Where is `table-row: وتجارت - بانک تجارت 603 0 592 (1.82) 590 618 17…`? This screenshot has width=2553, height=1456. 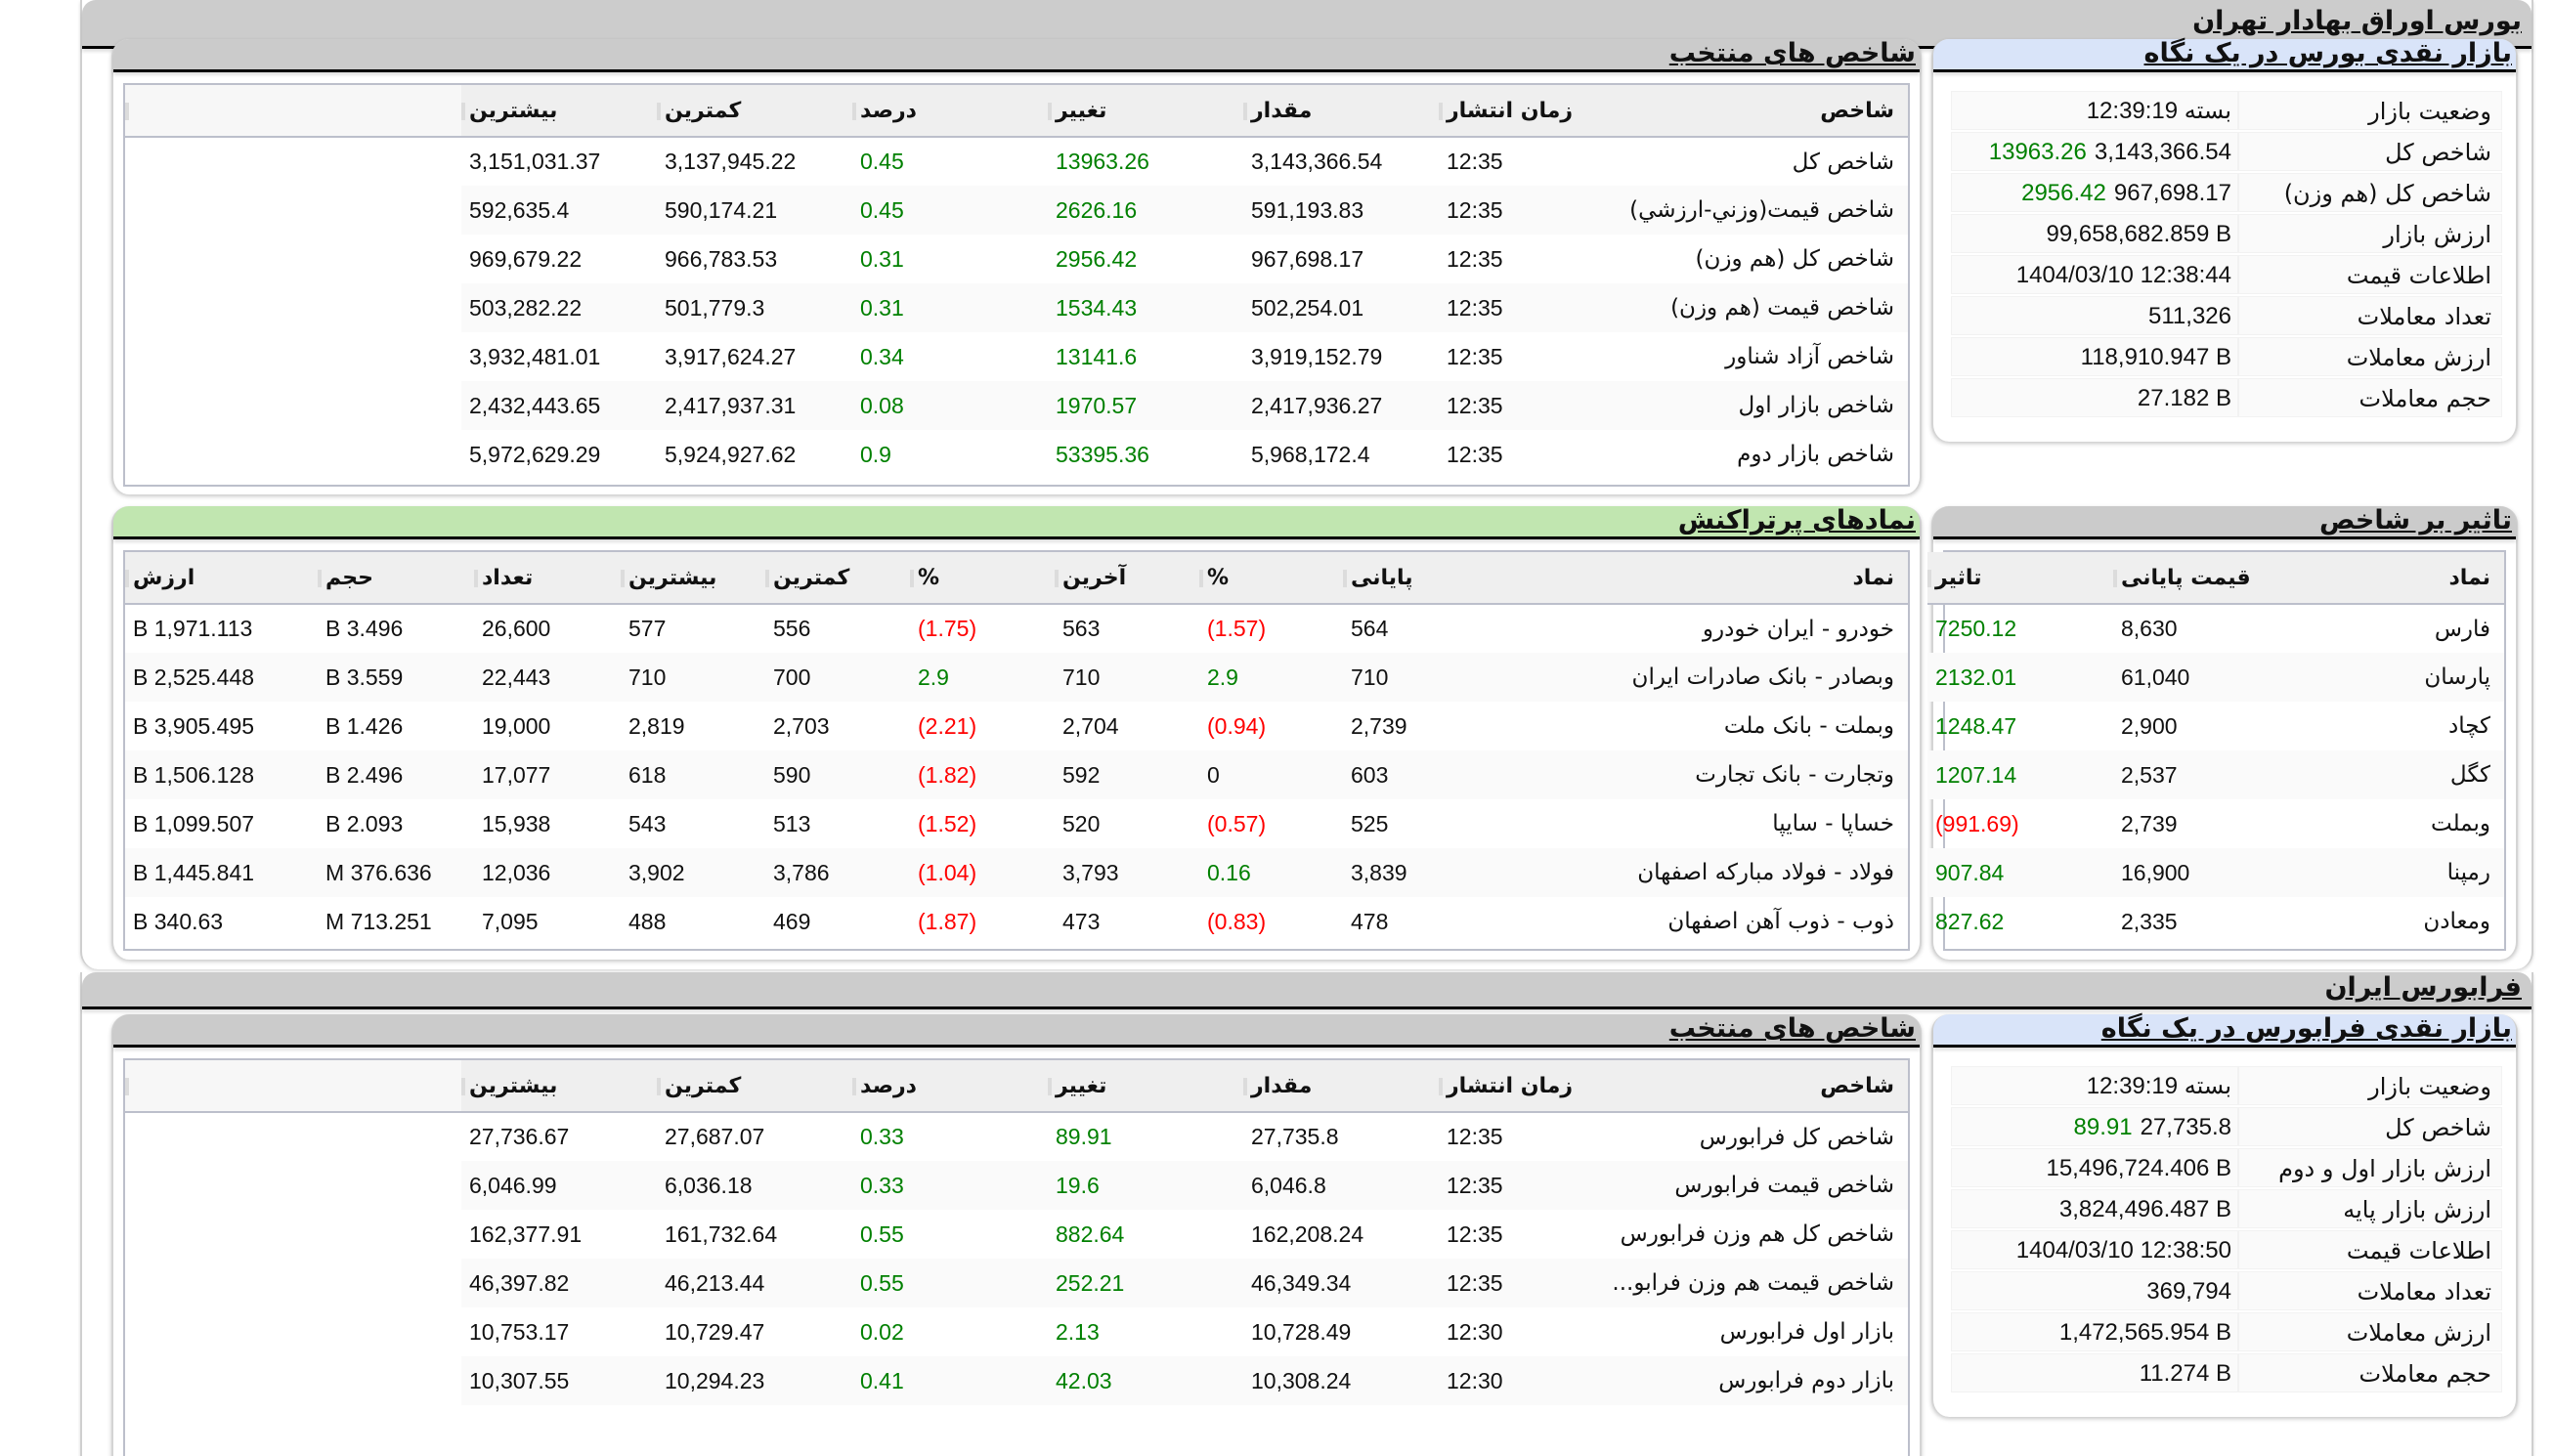 table-row: وتجارت - بانک تجارت 603 0 592 (1.82) 590 618 17… is located at coordinates (1017, 774).